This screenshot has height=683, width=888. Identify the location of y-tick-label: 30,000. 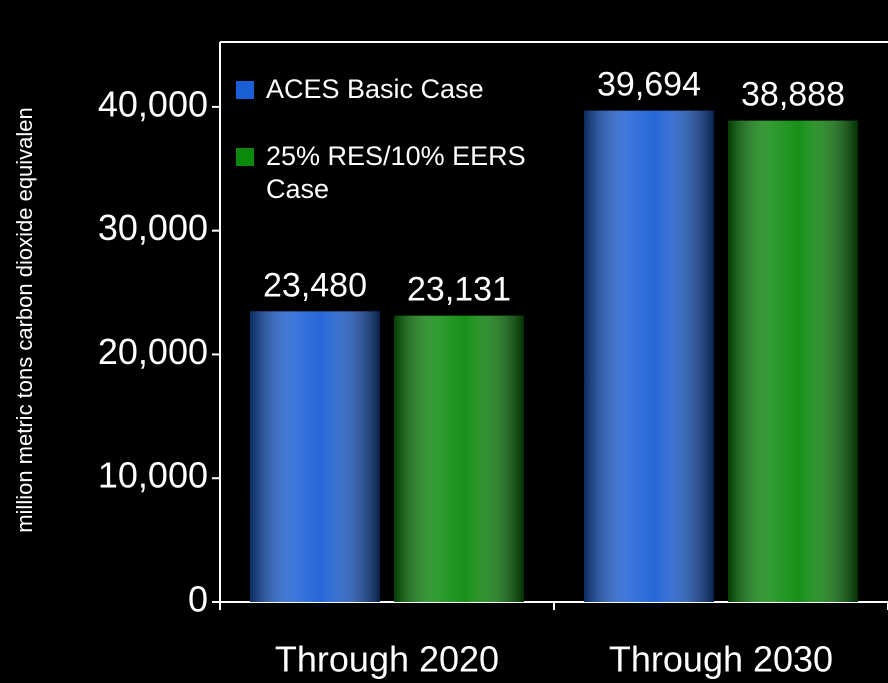
(153, 227).